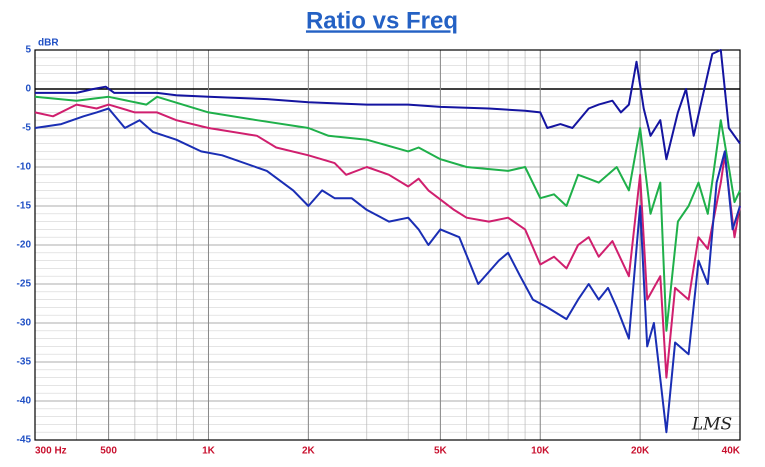 This screenshot has width=765, height=467. I want to click on x-tick-label: 10K, so click(540, 451).